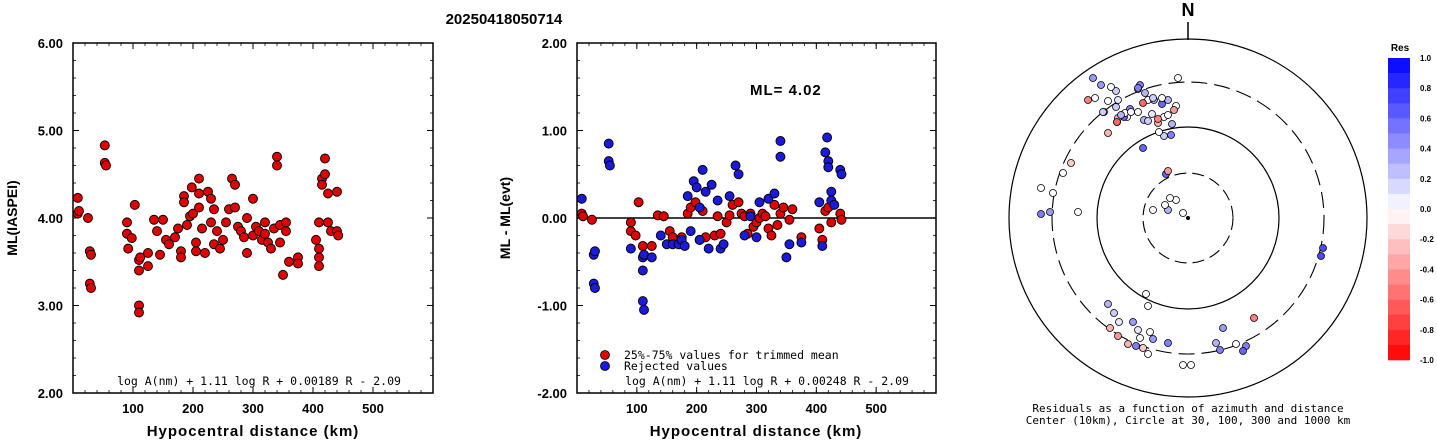 The width and height of the screenshot is (1437, 441). Describe the element at coordinates (605, 355) in the screenshot. I see `legend-used-marker` at that location.